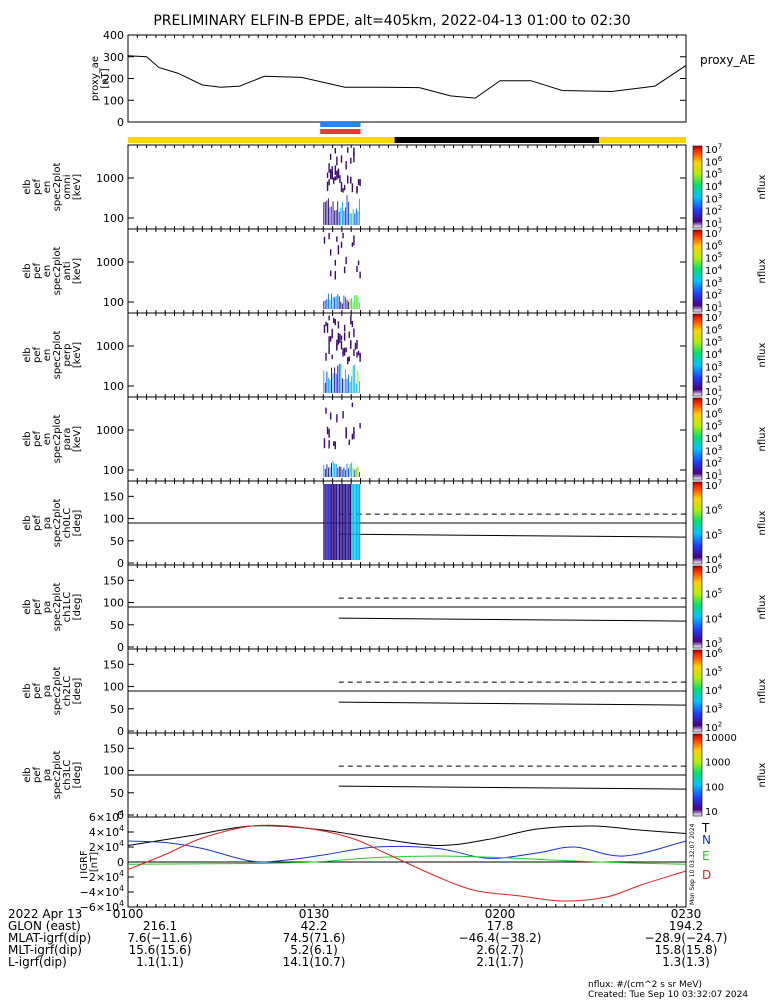 The width and height of the screenshot is (775, 1000). I want to click on colorbar-tick-label: 10⁵, so click(713, 535).